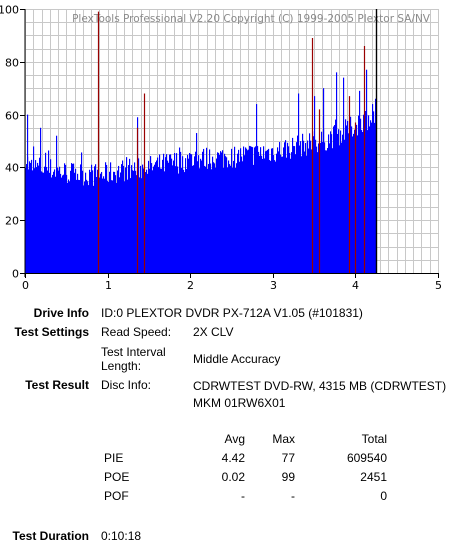 Image resolution: width=449 pixels, height=546 pixels. Describe the element at coordinates (288, 477) in the screenshot. I see `stats-row-poe-max: 99` at that location.